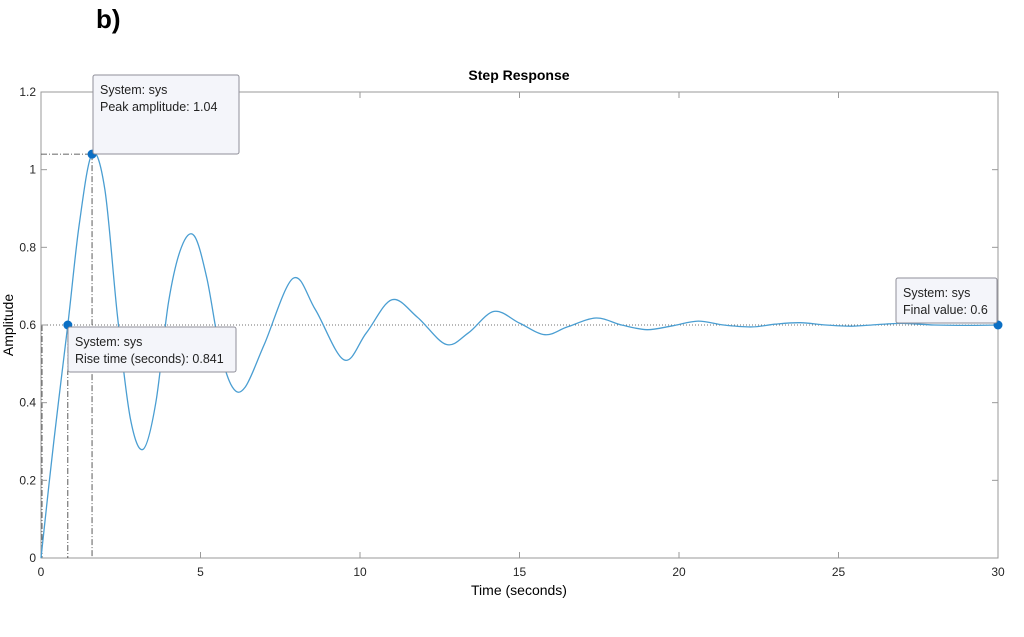 This screenshot has height=637, width=1024. What do you see at coordinates (518, 75) in the screenshot?
I see `chart-title: Step Response` at bounding box center [518, 75].